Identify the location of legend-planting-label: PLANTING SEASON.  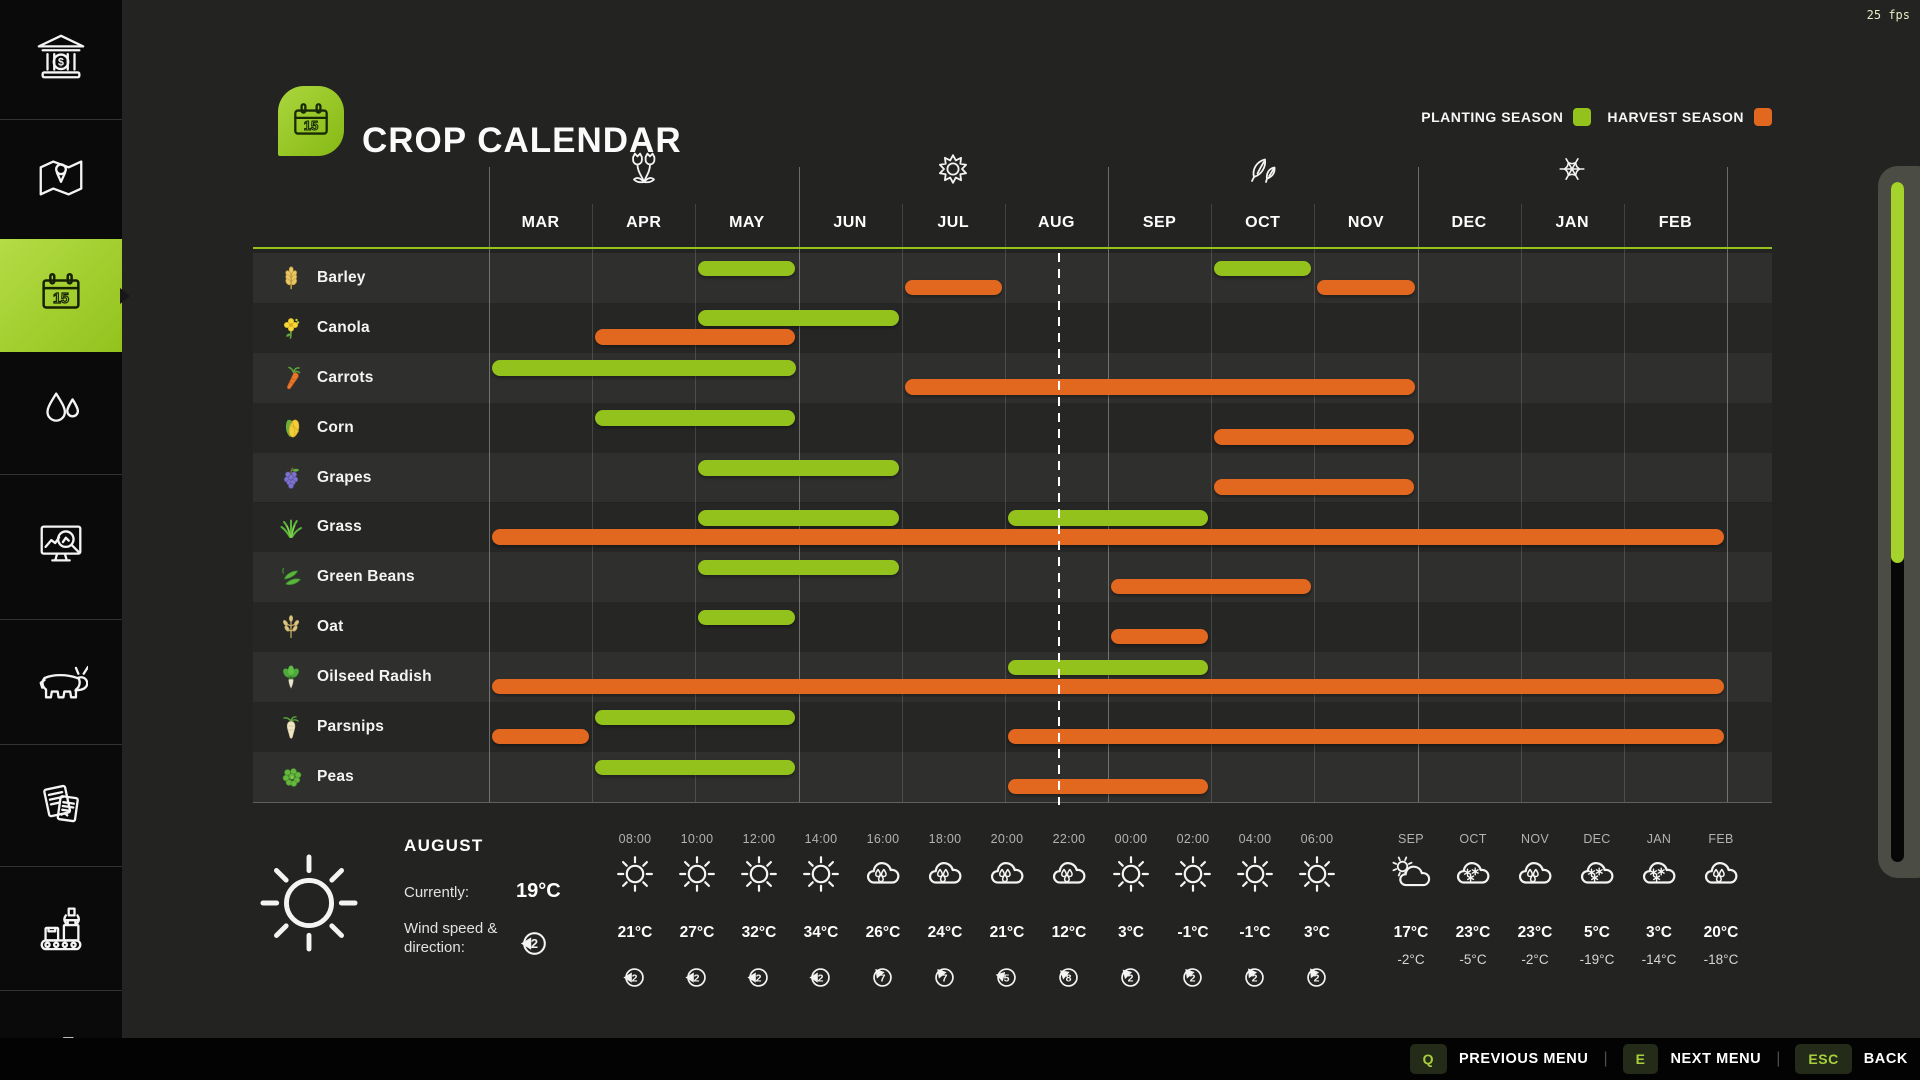
(1492, 117).